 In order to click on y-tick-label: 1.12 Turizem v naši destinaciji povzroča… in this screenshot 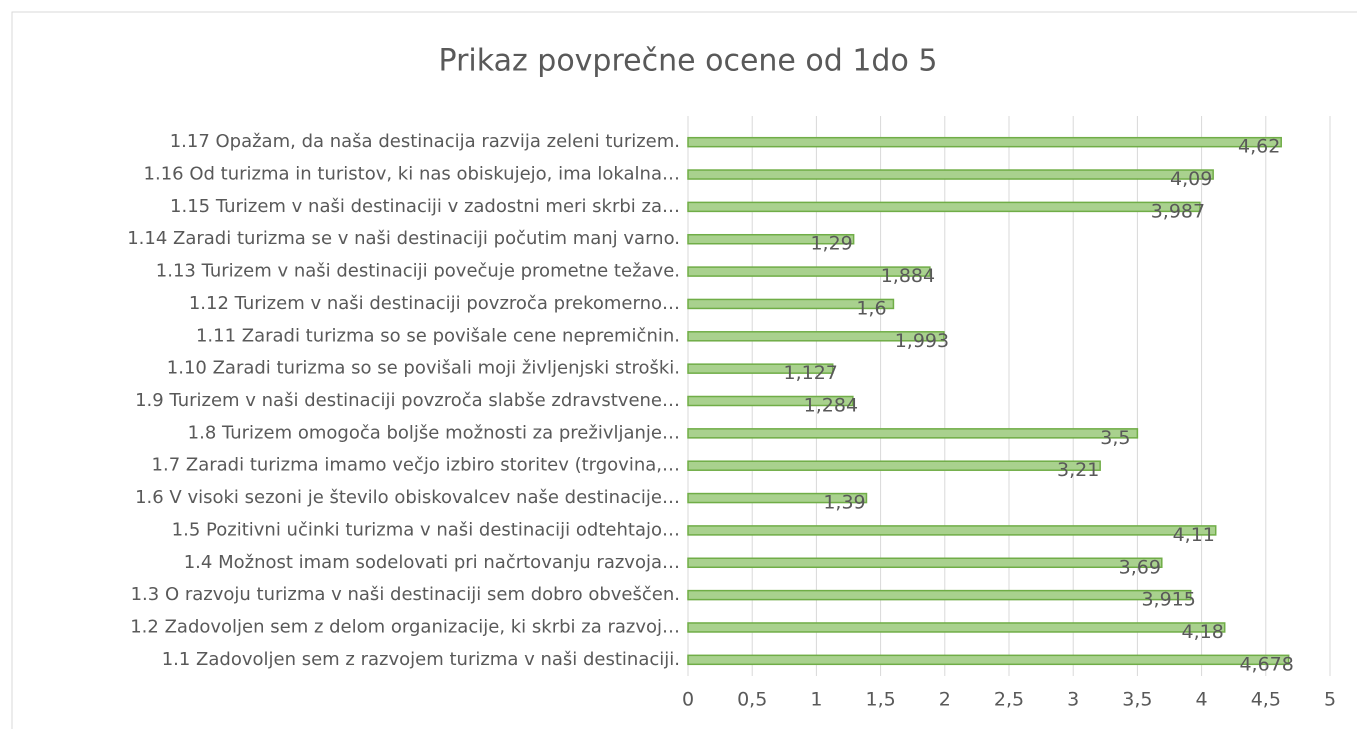, I will do `click(434, 303)`.